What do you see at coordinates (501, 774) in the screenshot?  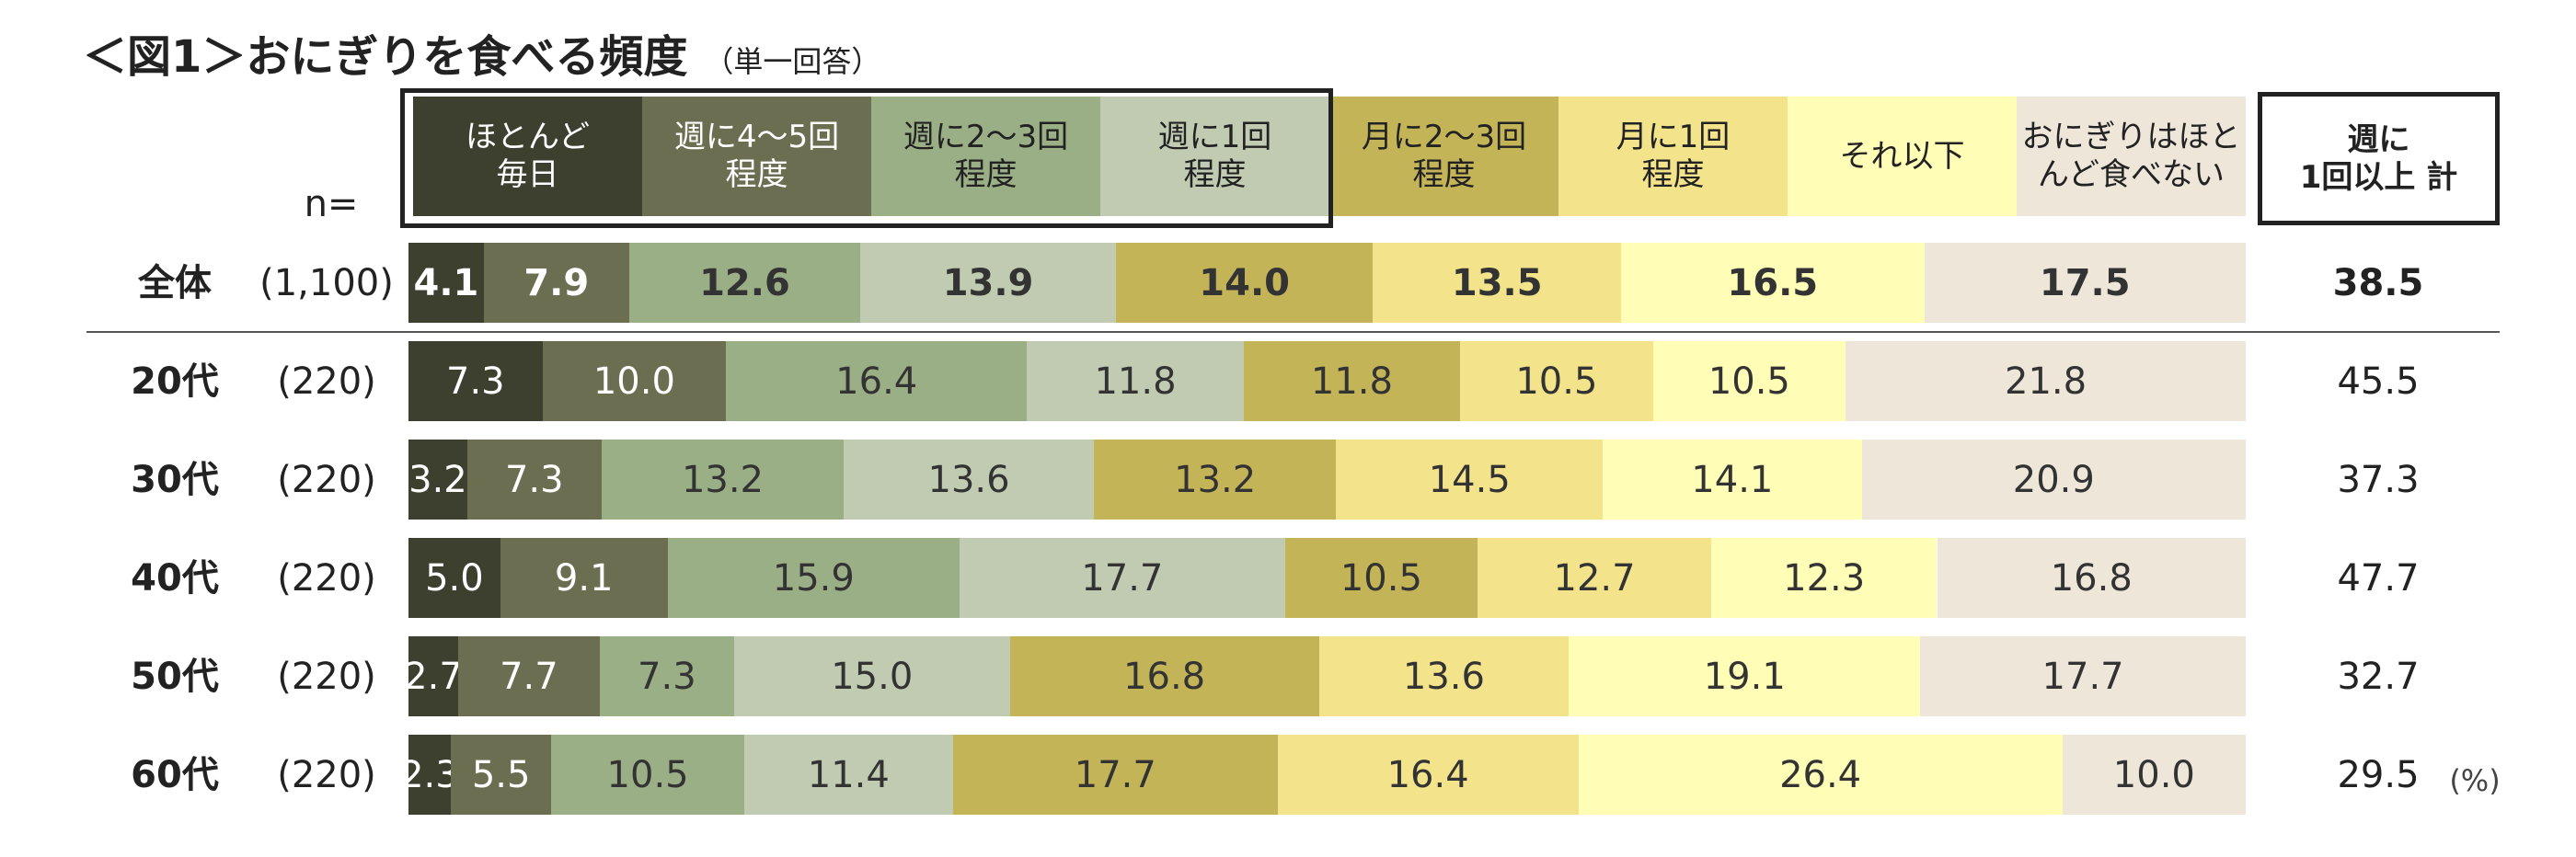 I see `value-label: 5.5` at bounding box center [501, 774].